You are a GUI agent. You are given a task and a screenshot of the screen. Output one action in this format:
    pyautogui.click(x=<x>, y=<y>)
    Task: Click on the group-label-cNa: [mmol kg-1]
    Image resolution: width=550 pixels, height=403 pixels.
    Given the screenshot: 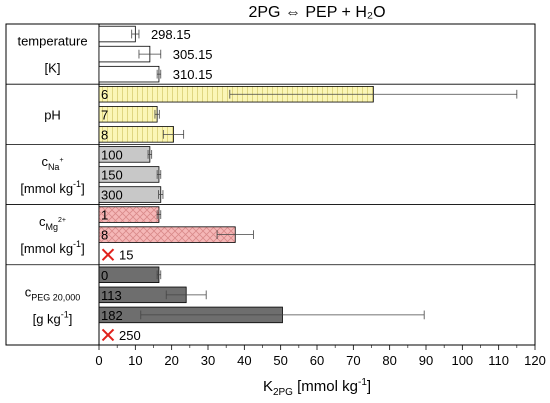 What is the action you would take?
    pyautogui.click(x=52, y=187)
    